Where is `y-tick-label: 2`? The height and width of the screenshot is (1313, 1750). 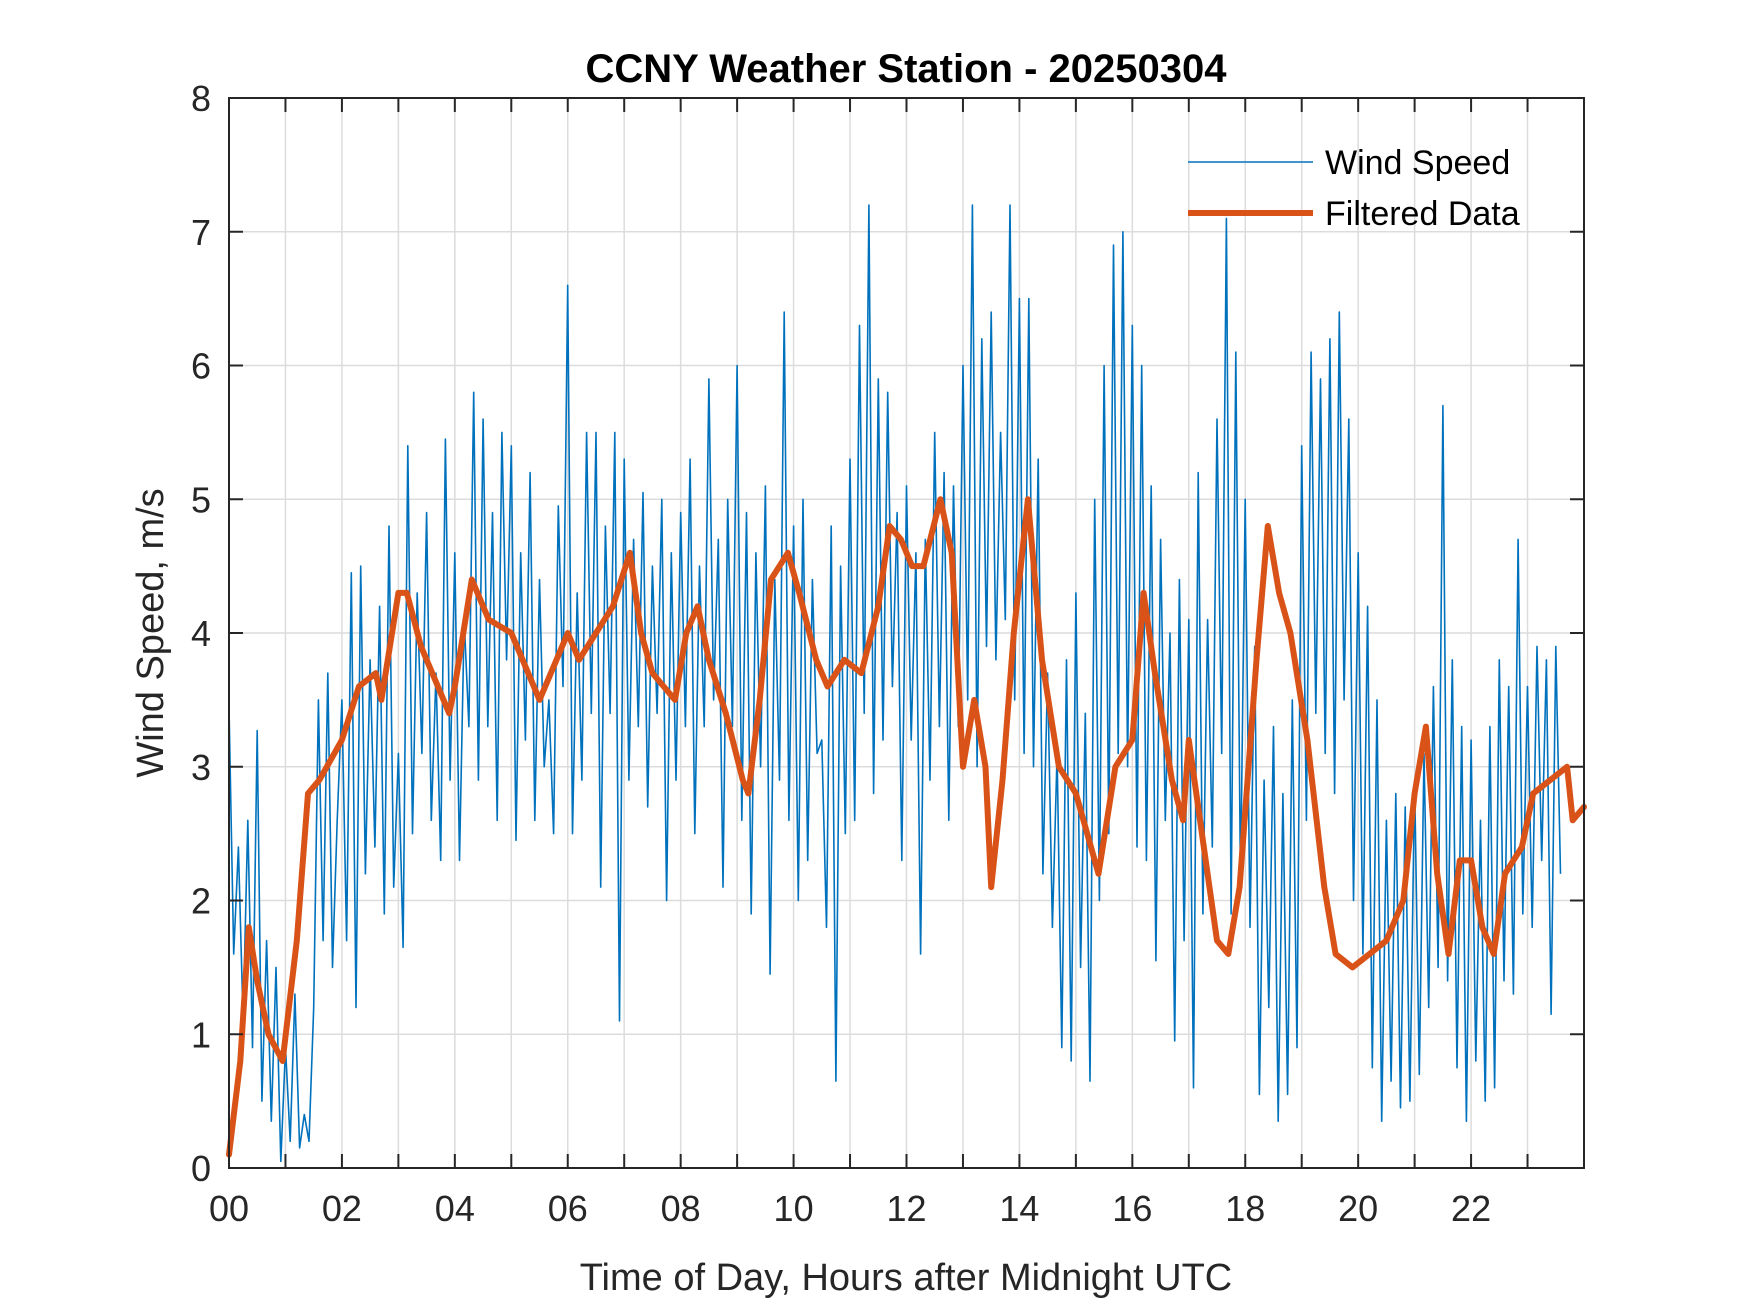 y-tick-label: 2 is located at coordinates (201, 901).